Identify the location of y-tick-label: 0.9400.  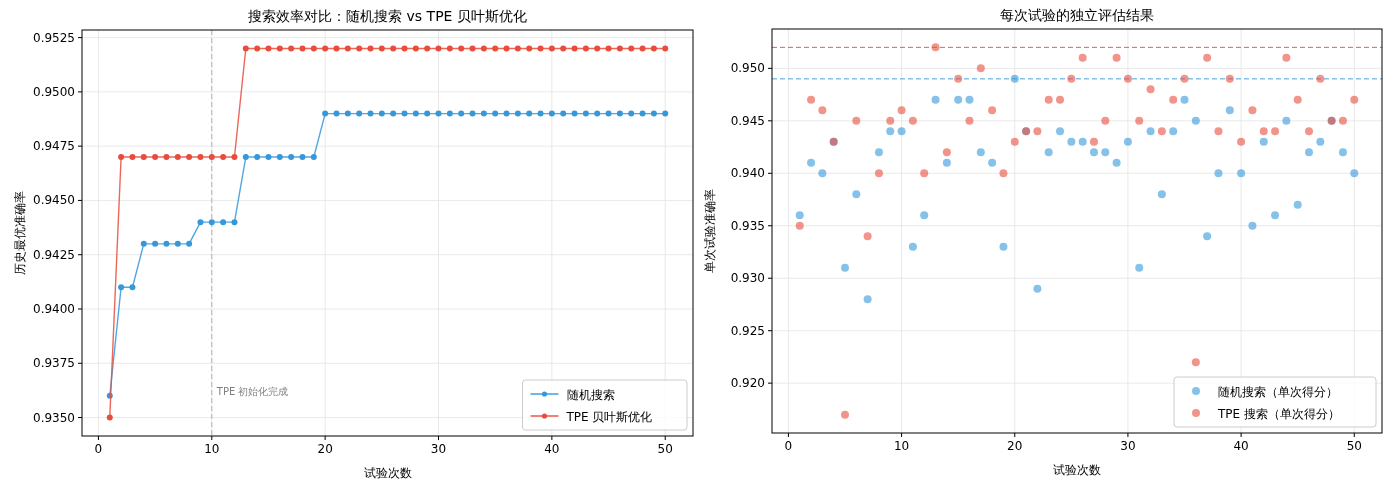
(54, 308).